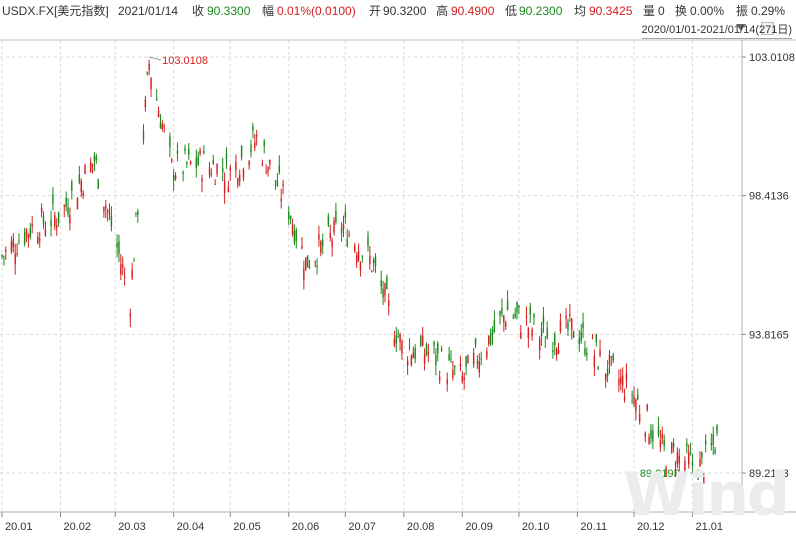 This screenshot has height=536, width=796. What do you see at coordinates (707, 11) in the screenshot?
I see `turnover-value: 0.00%` at bounding box center [707, 11].